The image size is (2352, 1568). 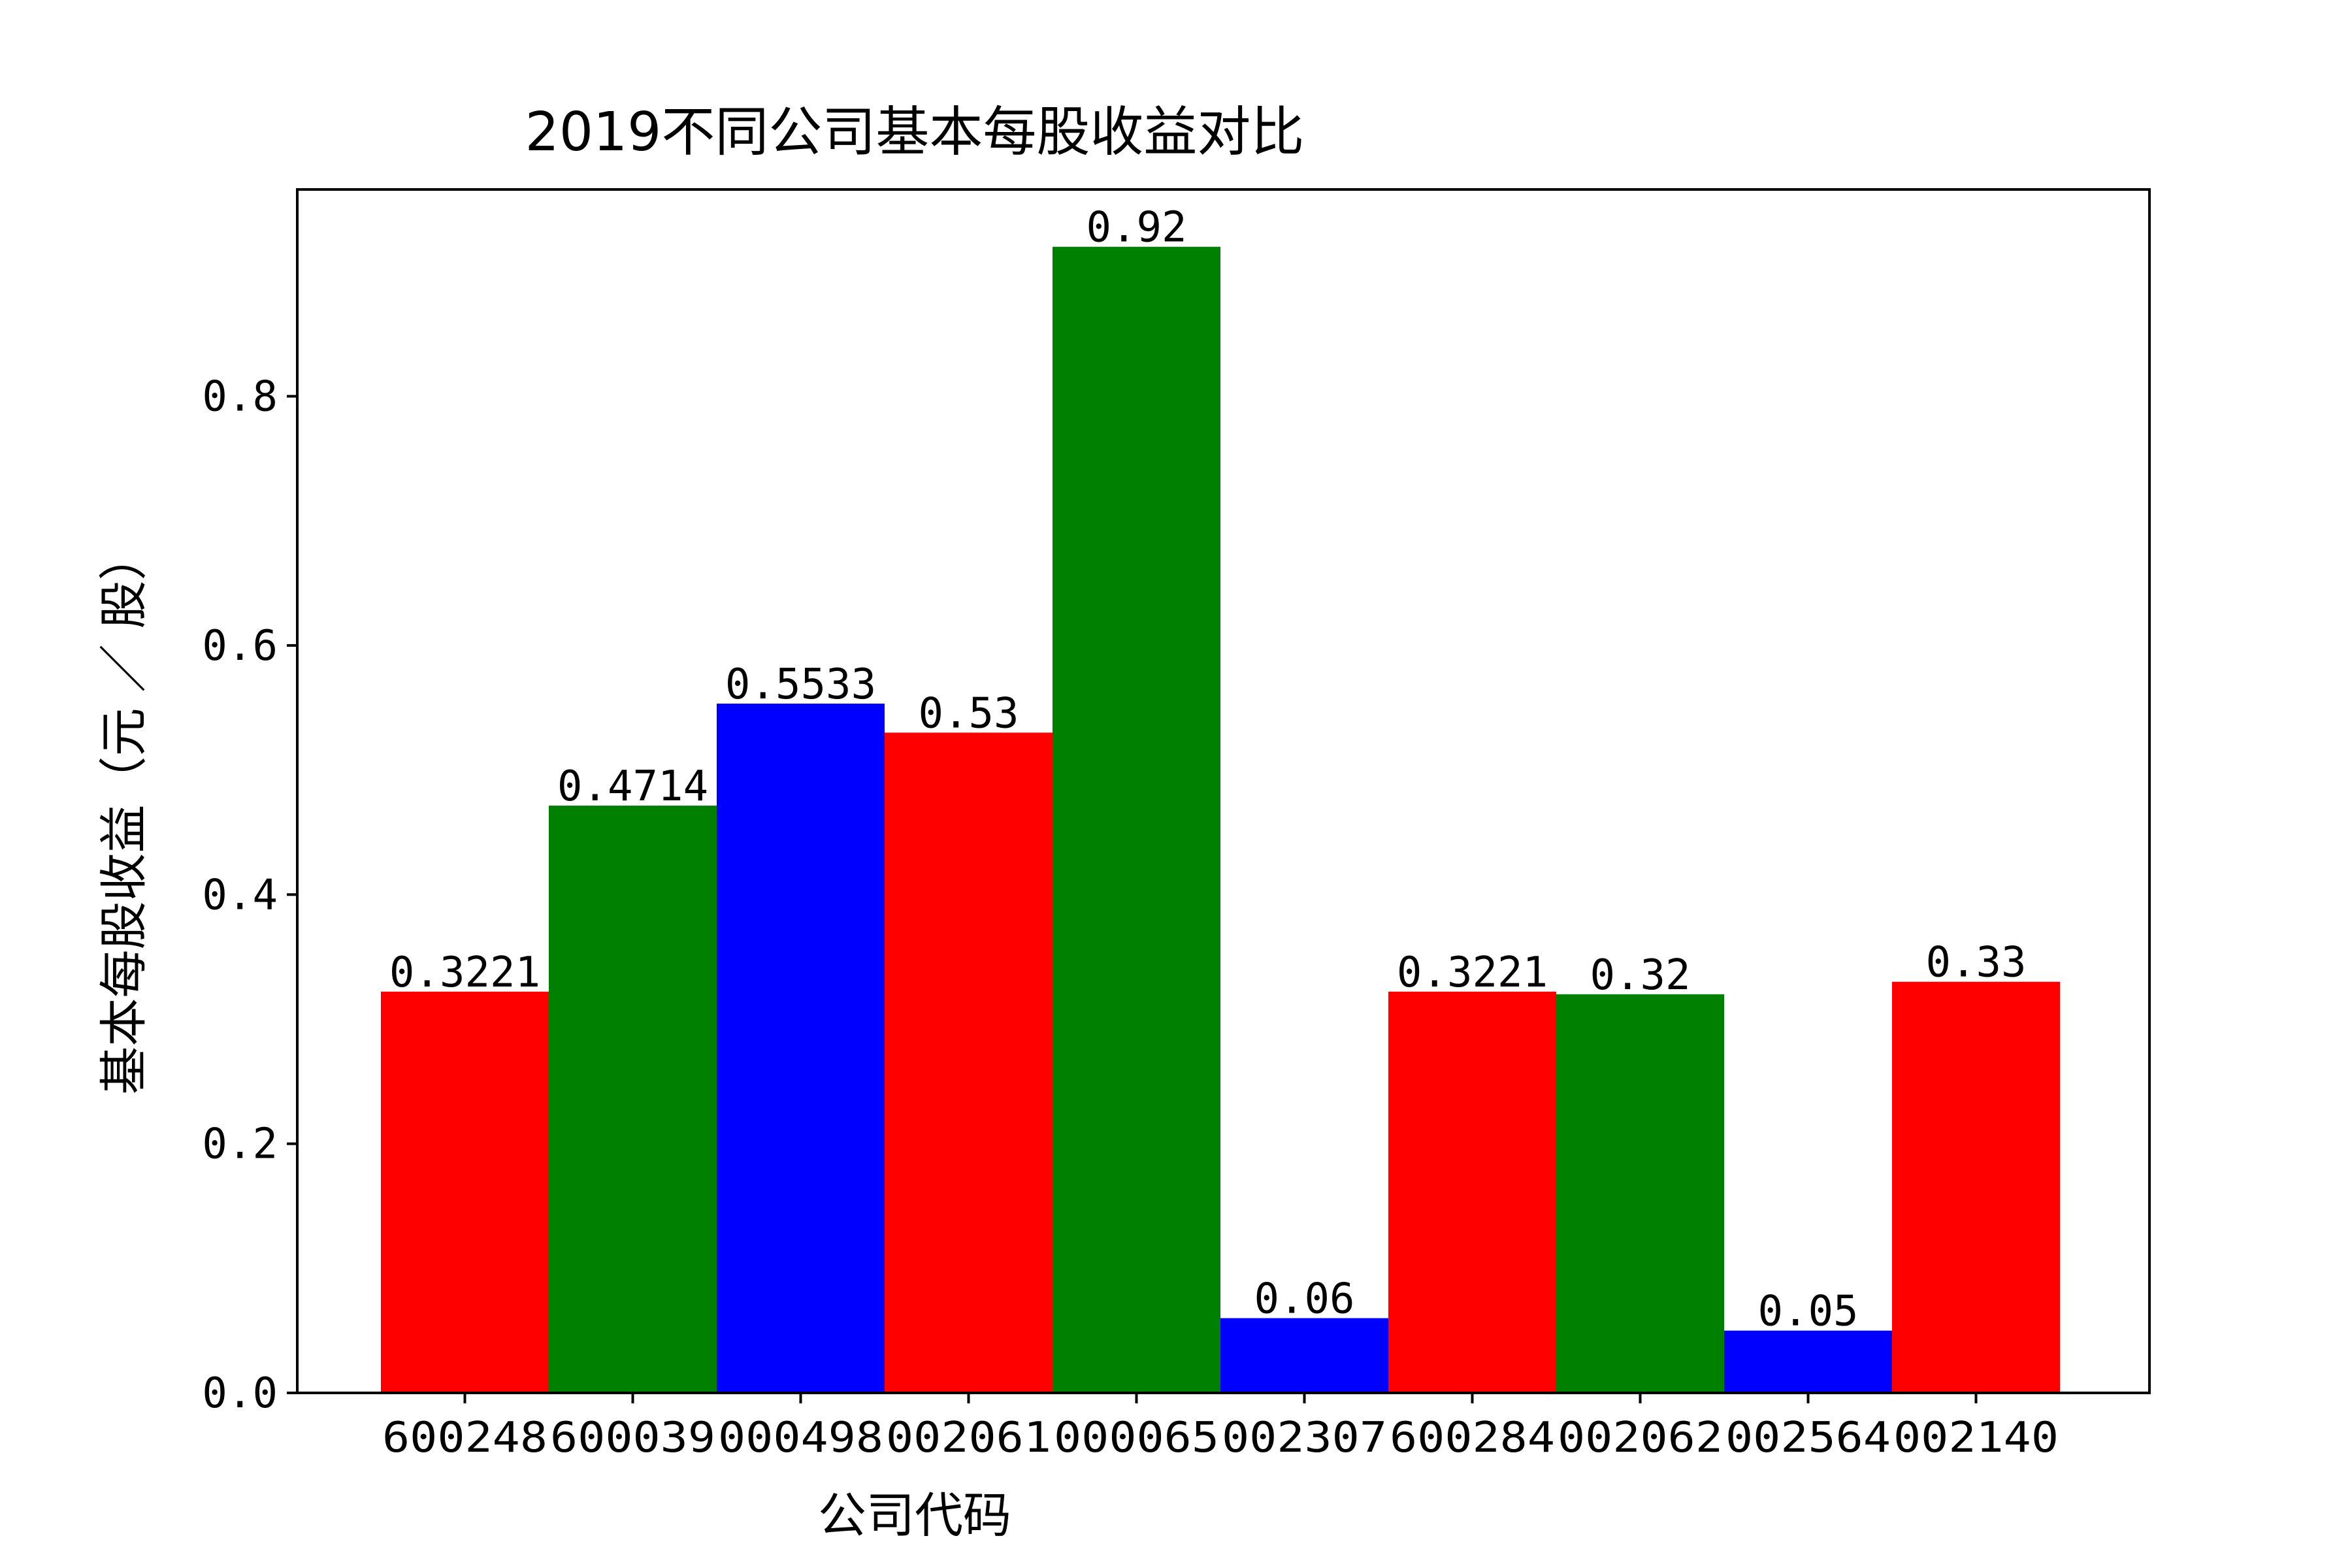 What do you see at coordinates (915, 132) in the screenshot?
I see `chart-title: 2019不同公司基本每股收益对比` at bounding box center [915, 132].